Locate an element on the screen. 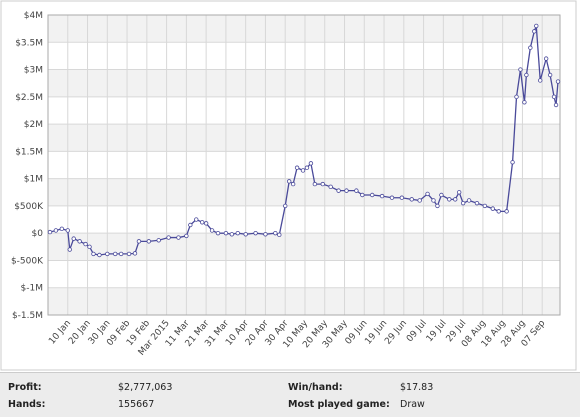  stat-label: Win/hand: is located at coordinates (315, 387).